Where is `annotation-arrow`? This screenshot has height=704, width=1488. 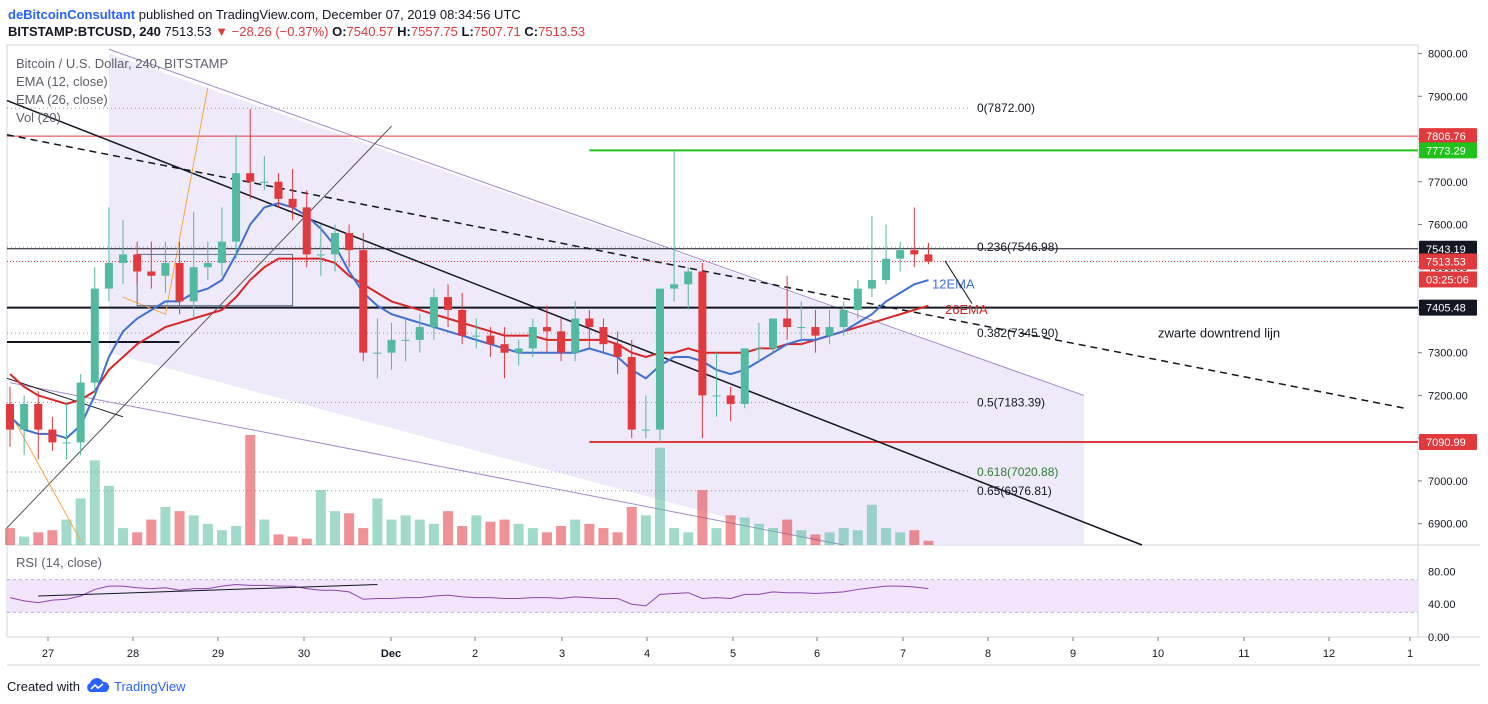 annotation-arrow is located at coordinates (958, 282).